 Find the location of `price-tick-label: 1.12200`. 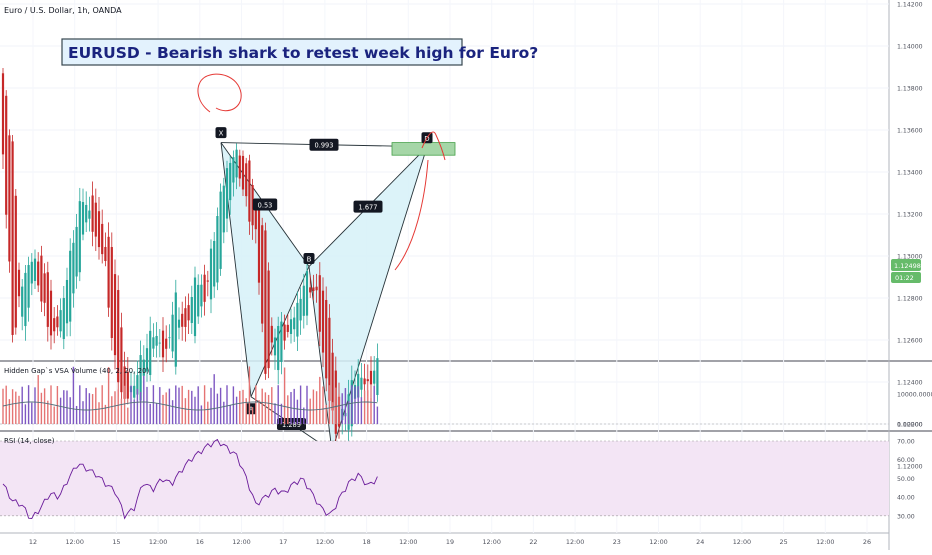

price-tick-label: 1.12200 is located at coordinates (910, 425).